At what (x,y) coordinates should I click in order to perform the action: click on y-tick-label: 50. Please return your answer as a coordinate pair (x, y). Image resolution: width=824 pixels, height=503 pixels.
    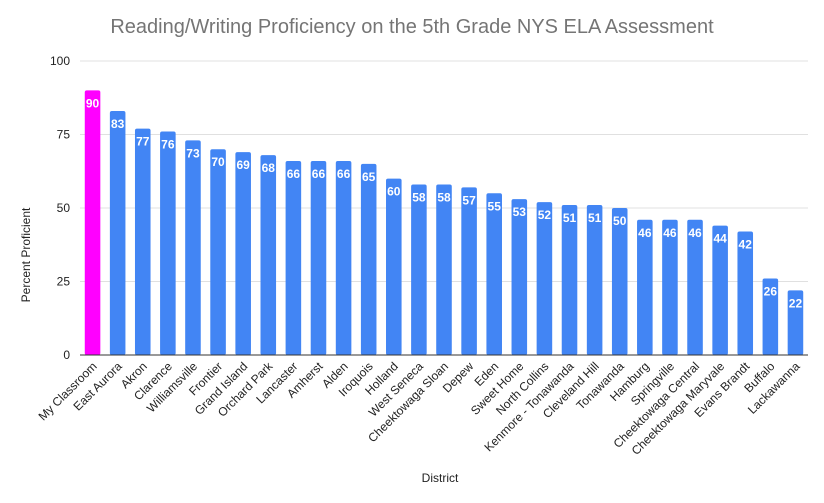
    Looking at the image, I should click on (64, 208).